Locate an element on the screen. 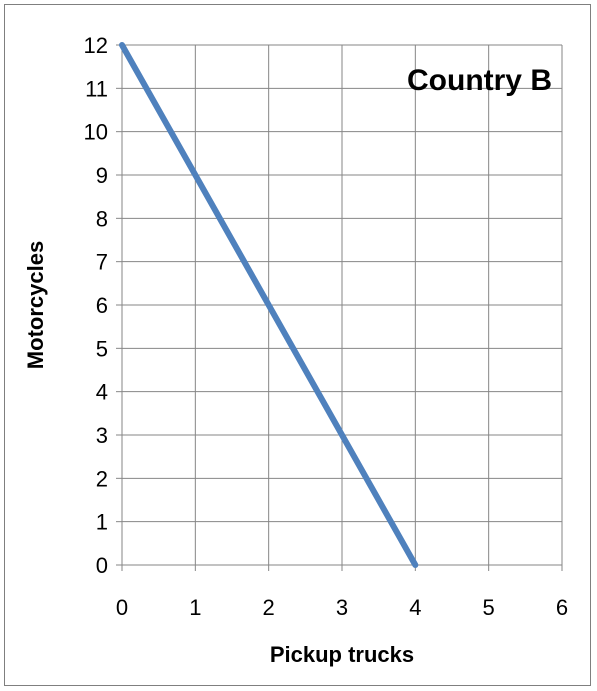 The image size is (597, 691). x-tick-label: 6 is located at coordinates (562, 607).